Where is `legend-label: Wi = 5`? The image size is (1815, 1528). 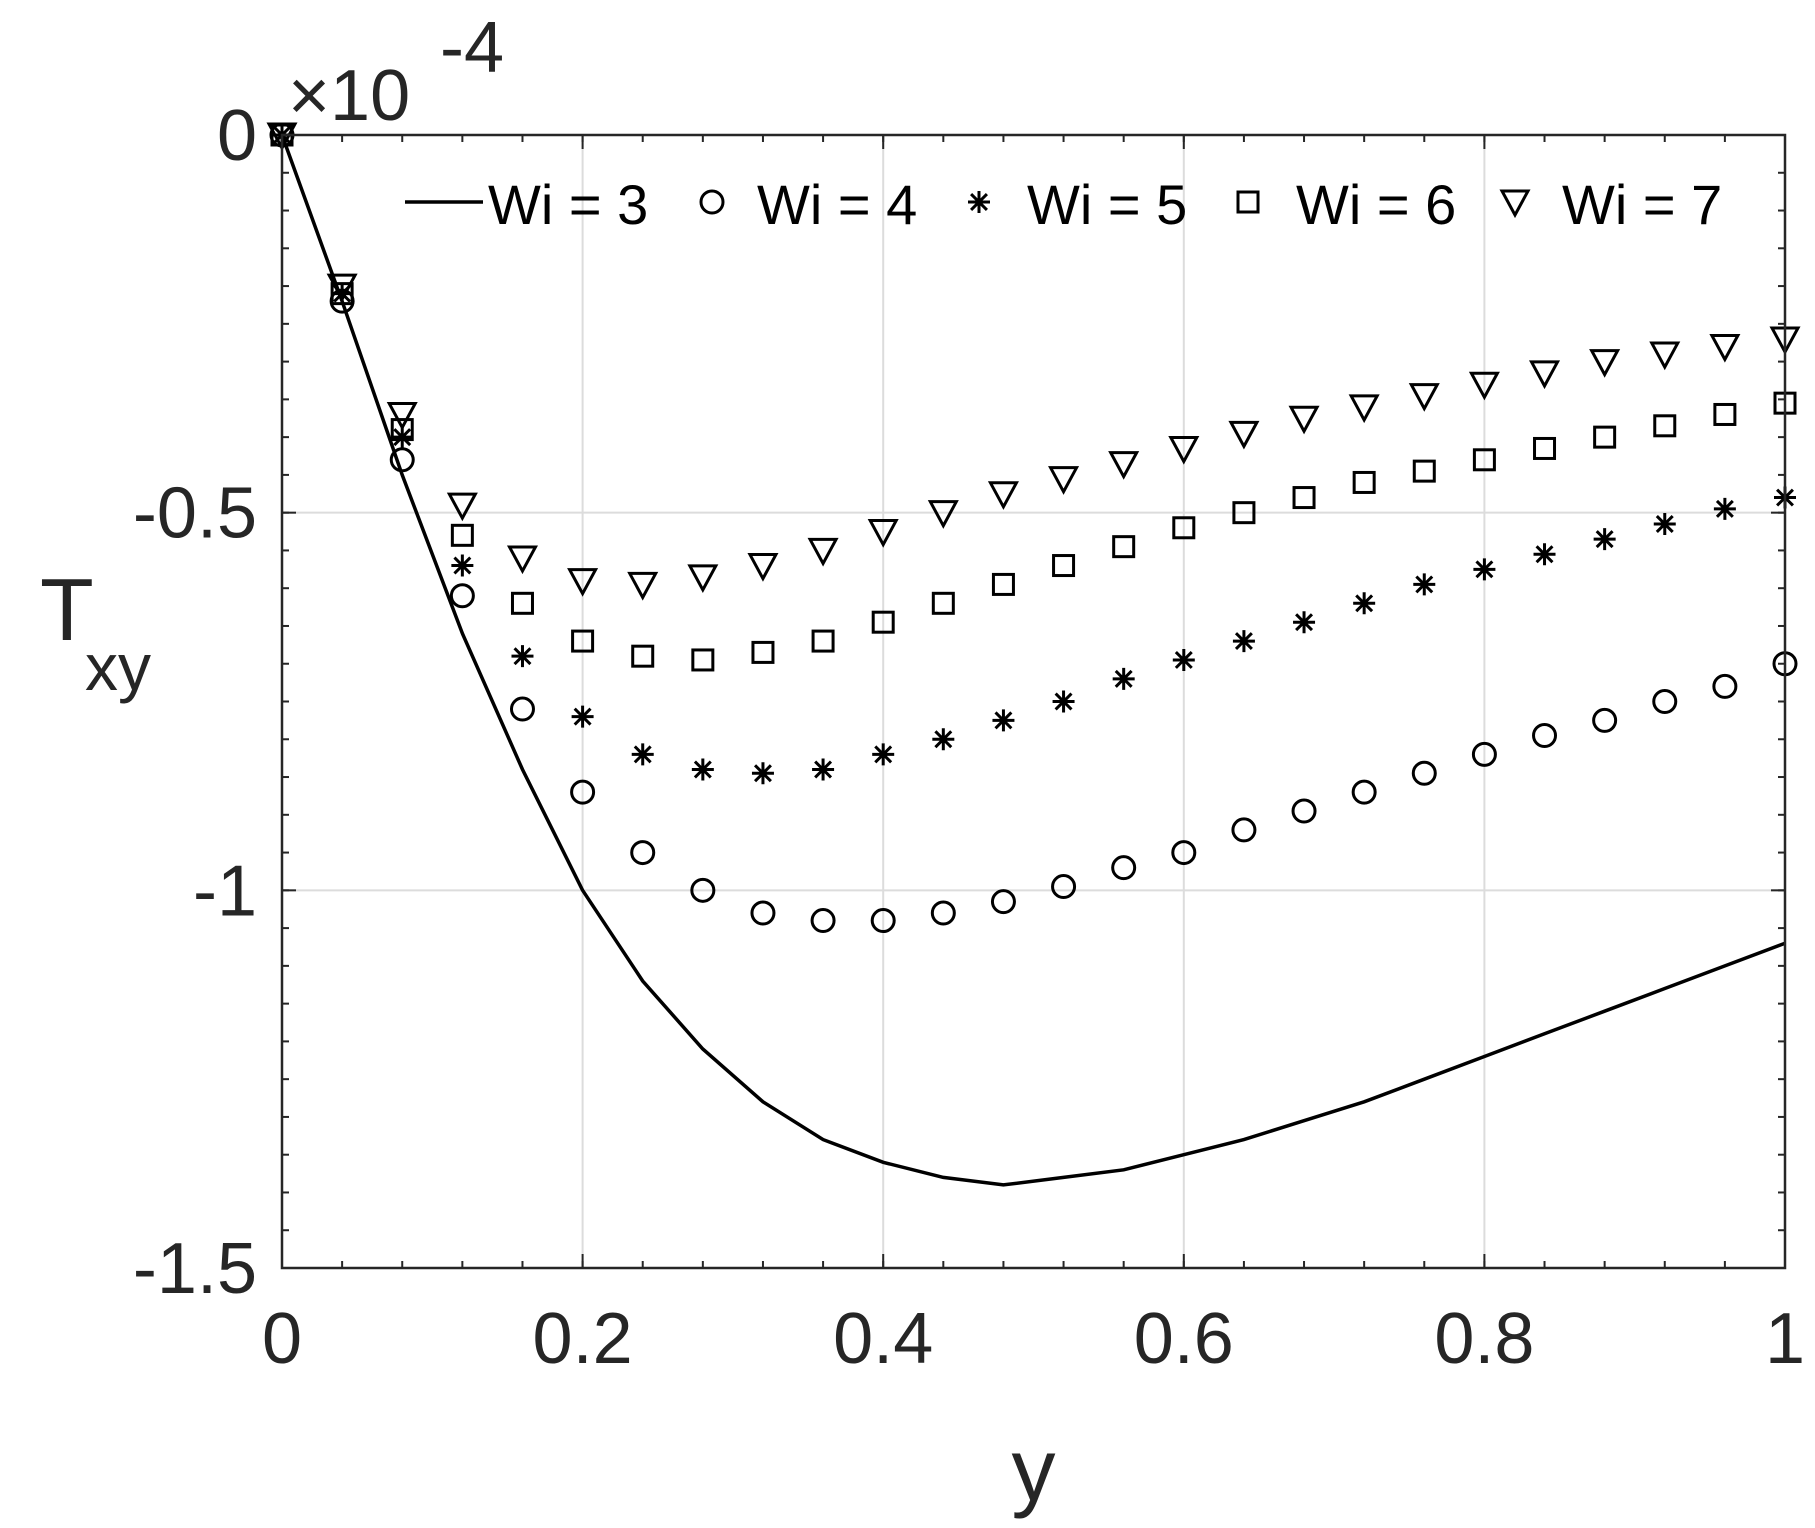 legend-label: Wi = 5 is located at coordinates (1107, 204).